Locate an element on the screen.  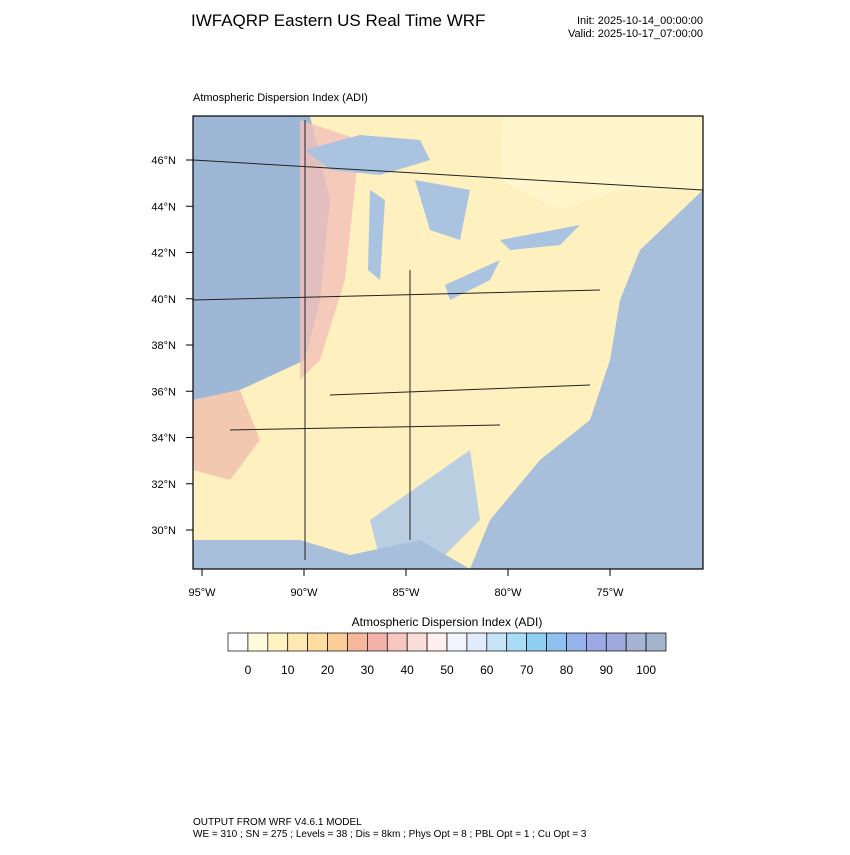
lon-label: 75°W is located at coordinates (610, 593).